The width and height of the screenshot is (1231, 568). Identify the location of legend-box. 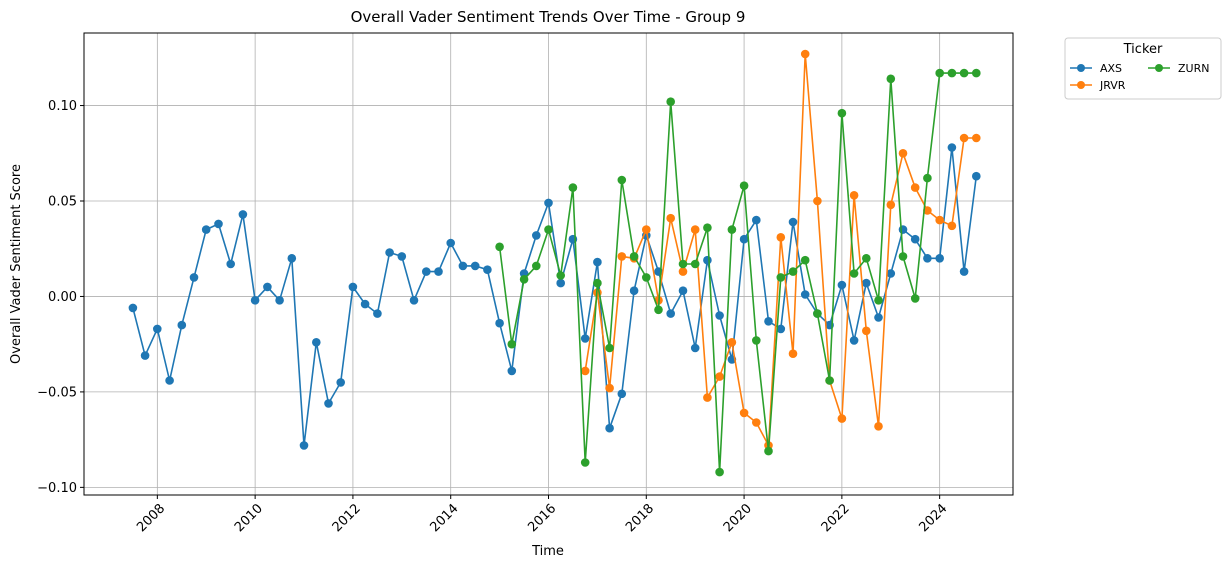
(1143, 68).